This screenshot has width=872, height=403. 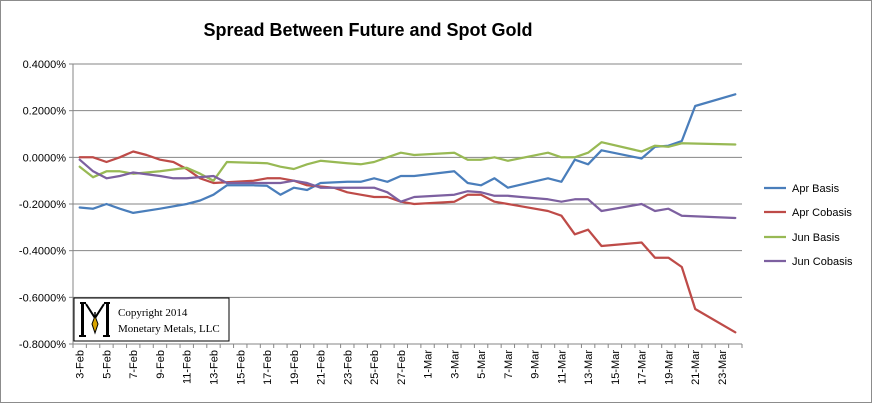 I want to click on x-tick-label: 7-Mar, so click(x=509, y=364).